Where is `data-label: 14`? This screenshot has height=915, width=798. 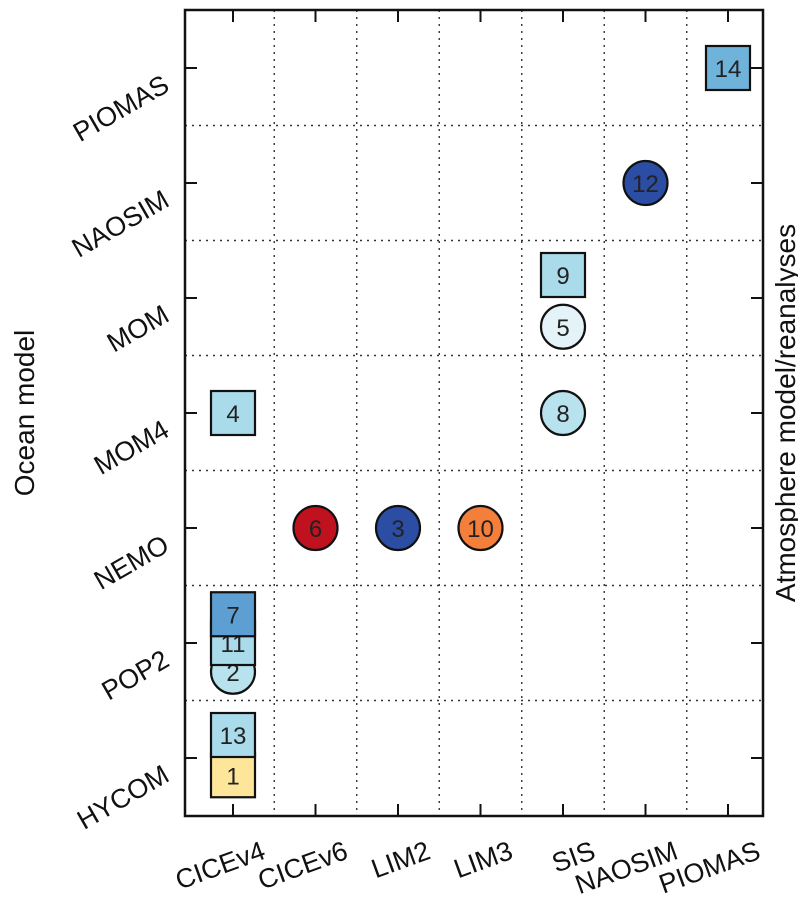 data-label: 14 is located at coordinates (728, 69).